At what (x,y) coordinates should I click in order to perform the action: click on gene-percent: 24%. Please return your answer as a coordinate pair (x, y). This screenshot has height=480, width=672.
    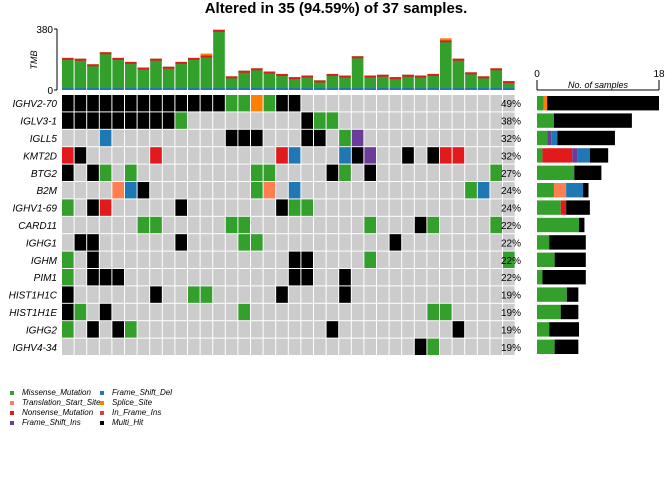
    Looking at the image, I should click on (511, 191).